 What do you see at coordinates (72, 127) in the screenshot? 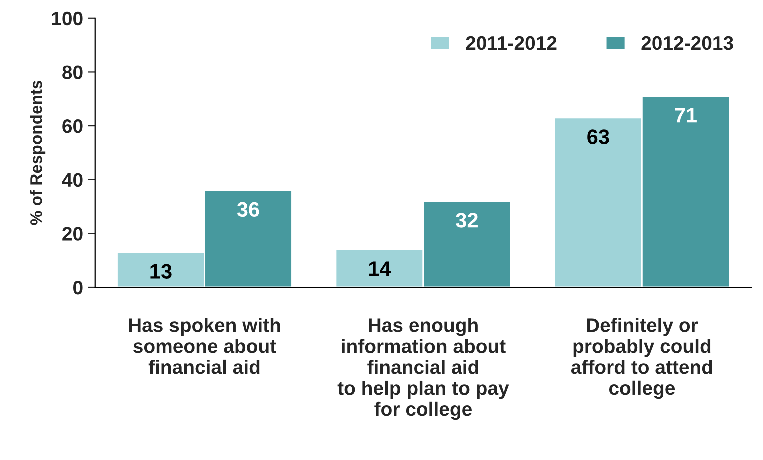
I see `y-tick-label: 60` at bounding box center [72, 127].